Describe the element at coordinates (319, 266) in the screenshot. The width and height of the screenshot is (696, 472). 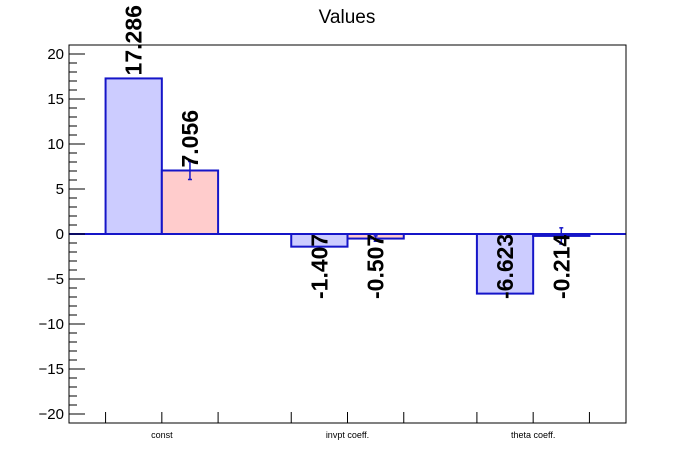
I see `value-label: -1.407` at that location.